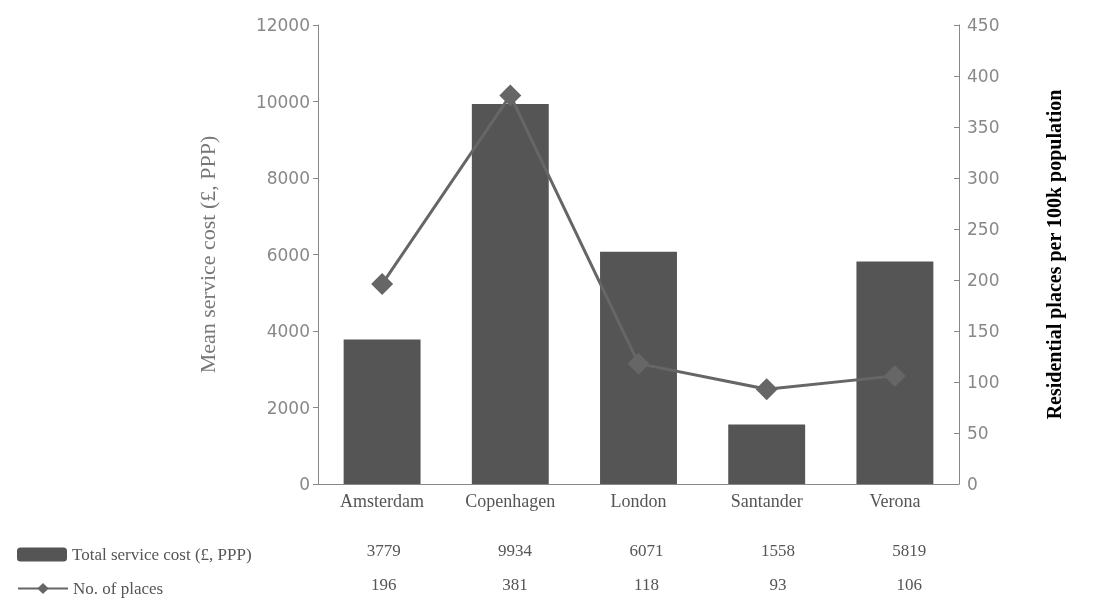 The height and width of the screenshot is (612, 1095). What do you see at coordinates (646, 550) in the screenshot?
I see `data-label: 6071` at bounding box center [646, 550].